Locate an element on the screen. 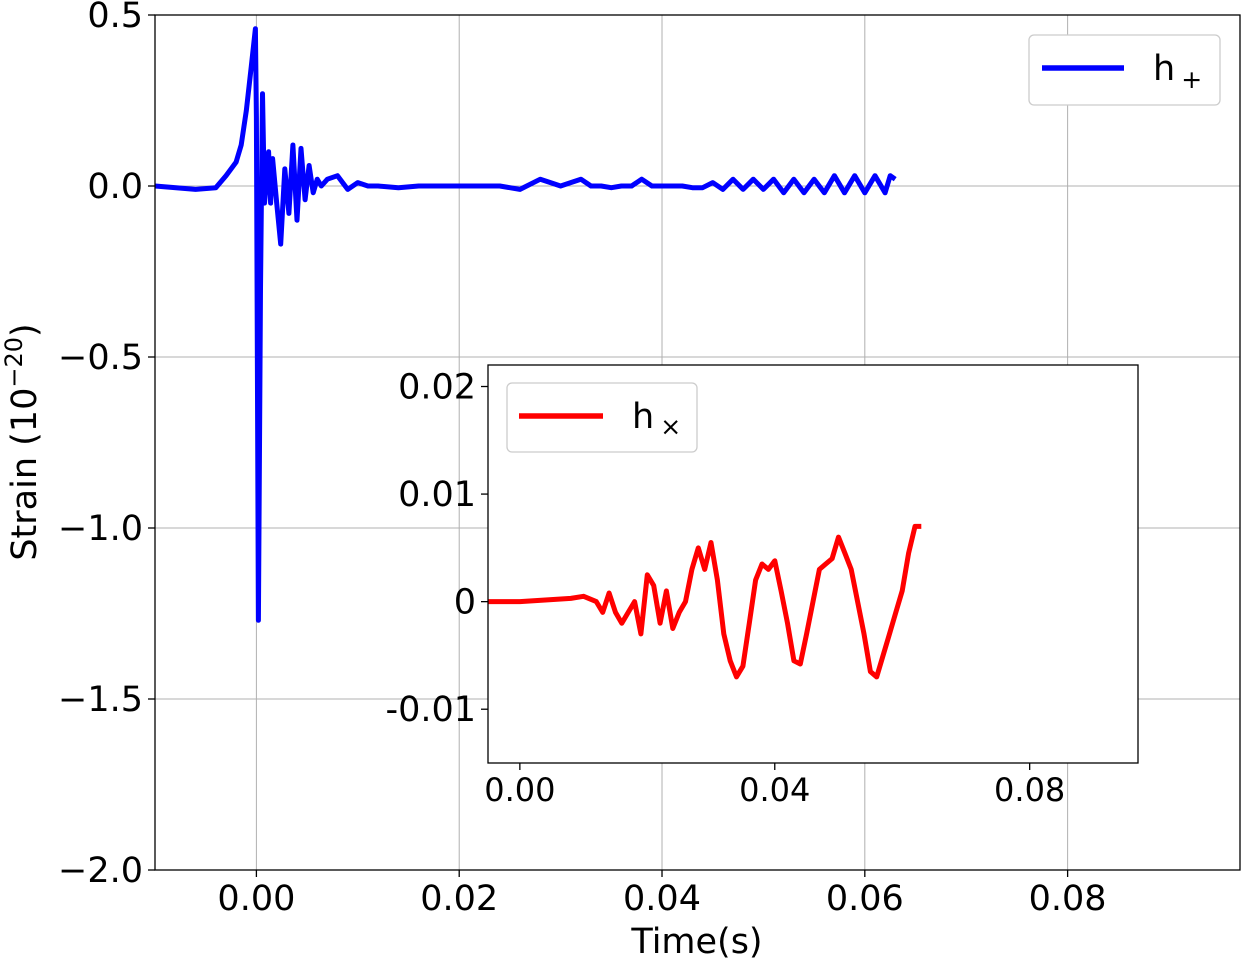  inset-series is located at coordinates (705, 601).